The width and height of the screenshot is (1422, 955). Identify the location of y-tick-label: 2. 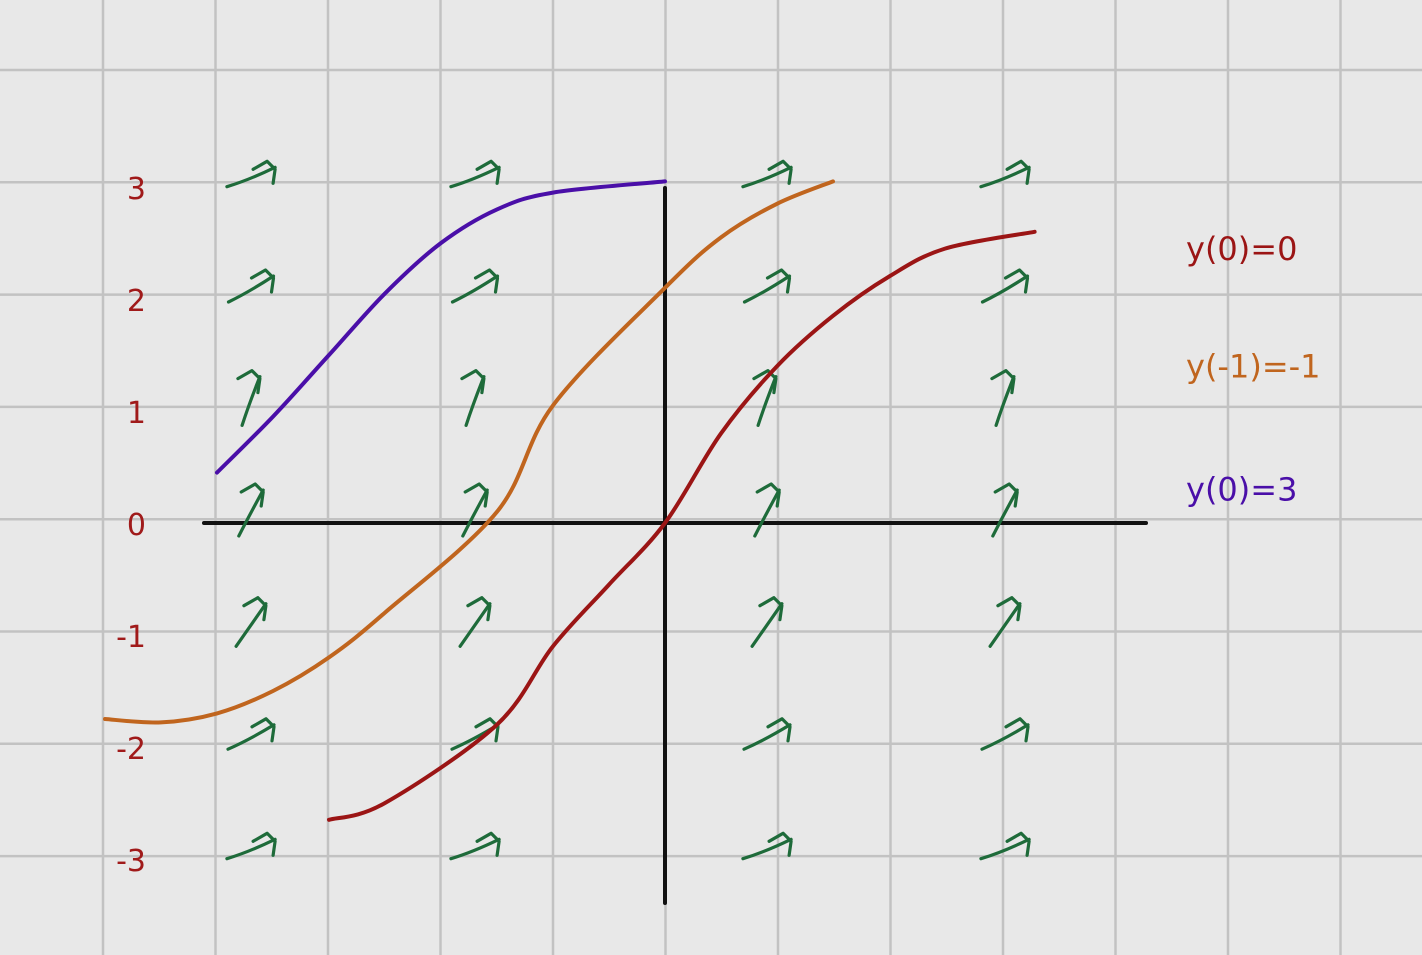
(136, 301).